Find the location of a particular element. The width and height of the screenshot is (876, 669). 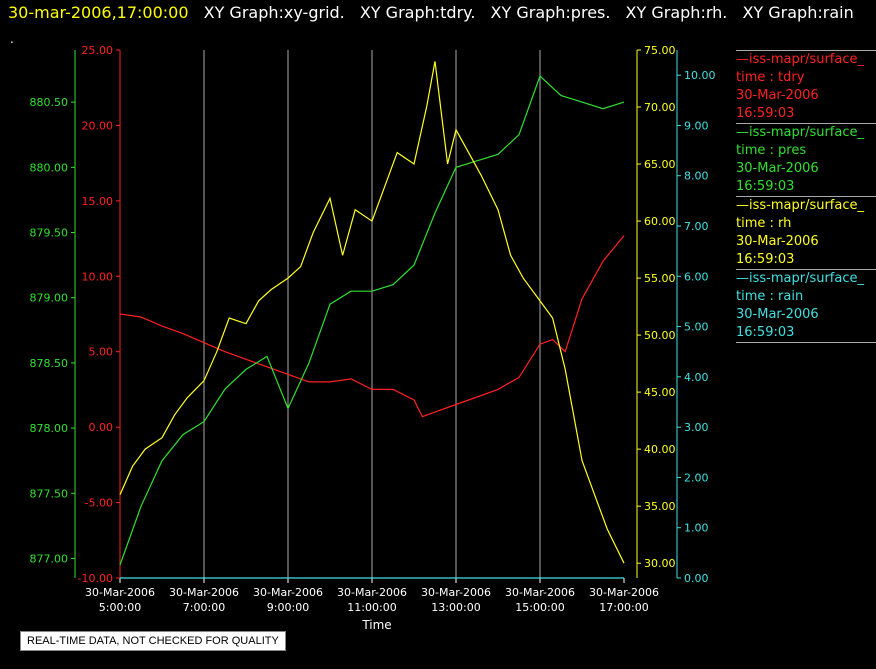

rh-tick-label: 35.00 is located at coordinates (660, 506).